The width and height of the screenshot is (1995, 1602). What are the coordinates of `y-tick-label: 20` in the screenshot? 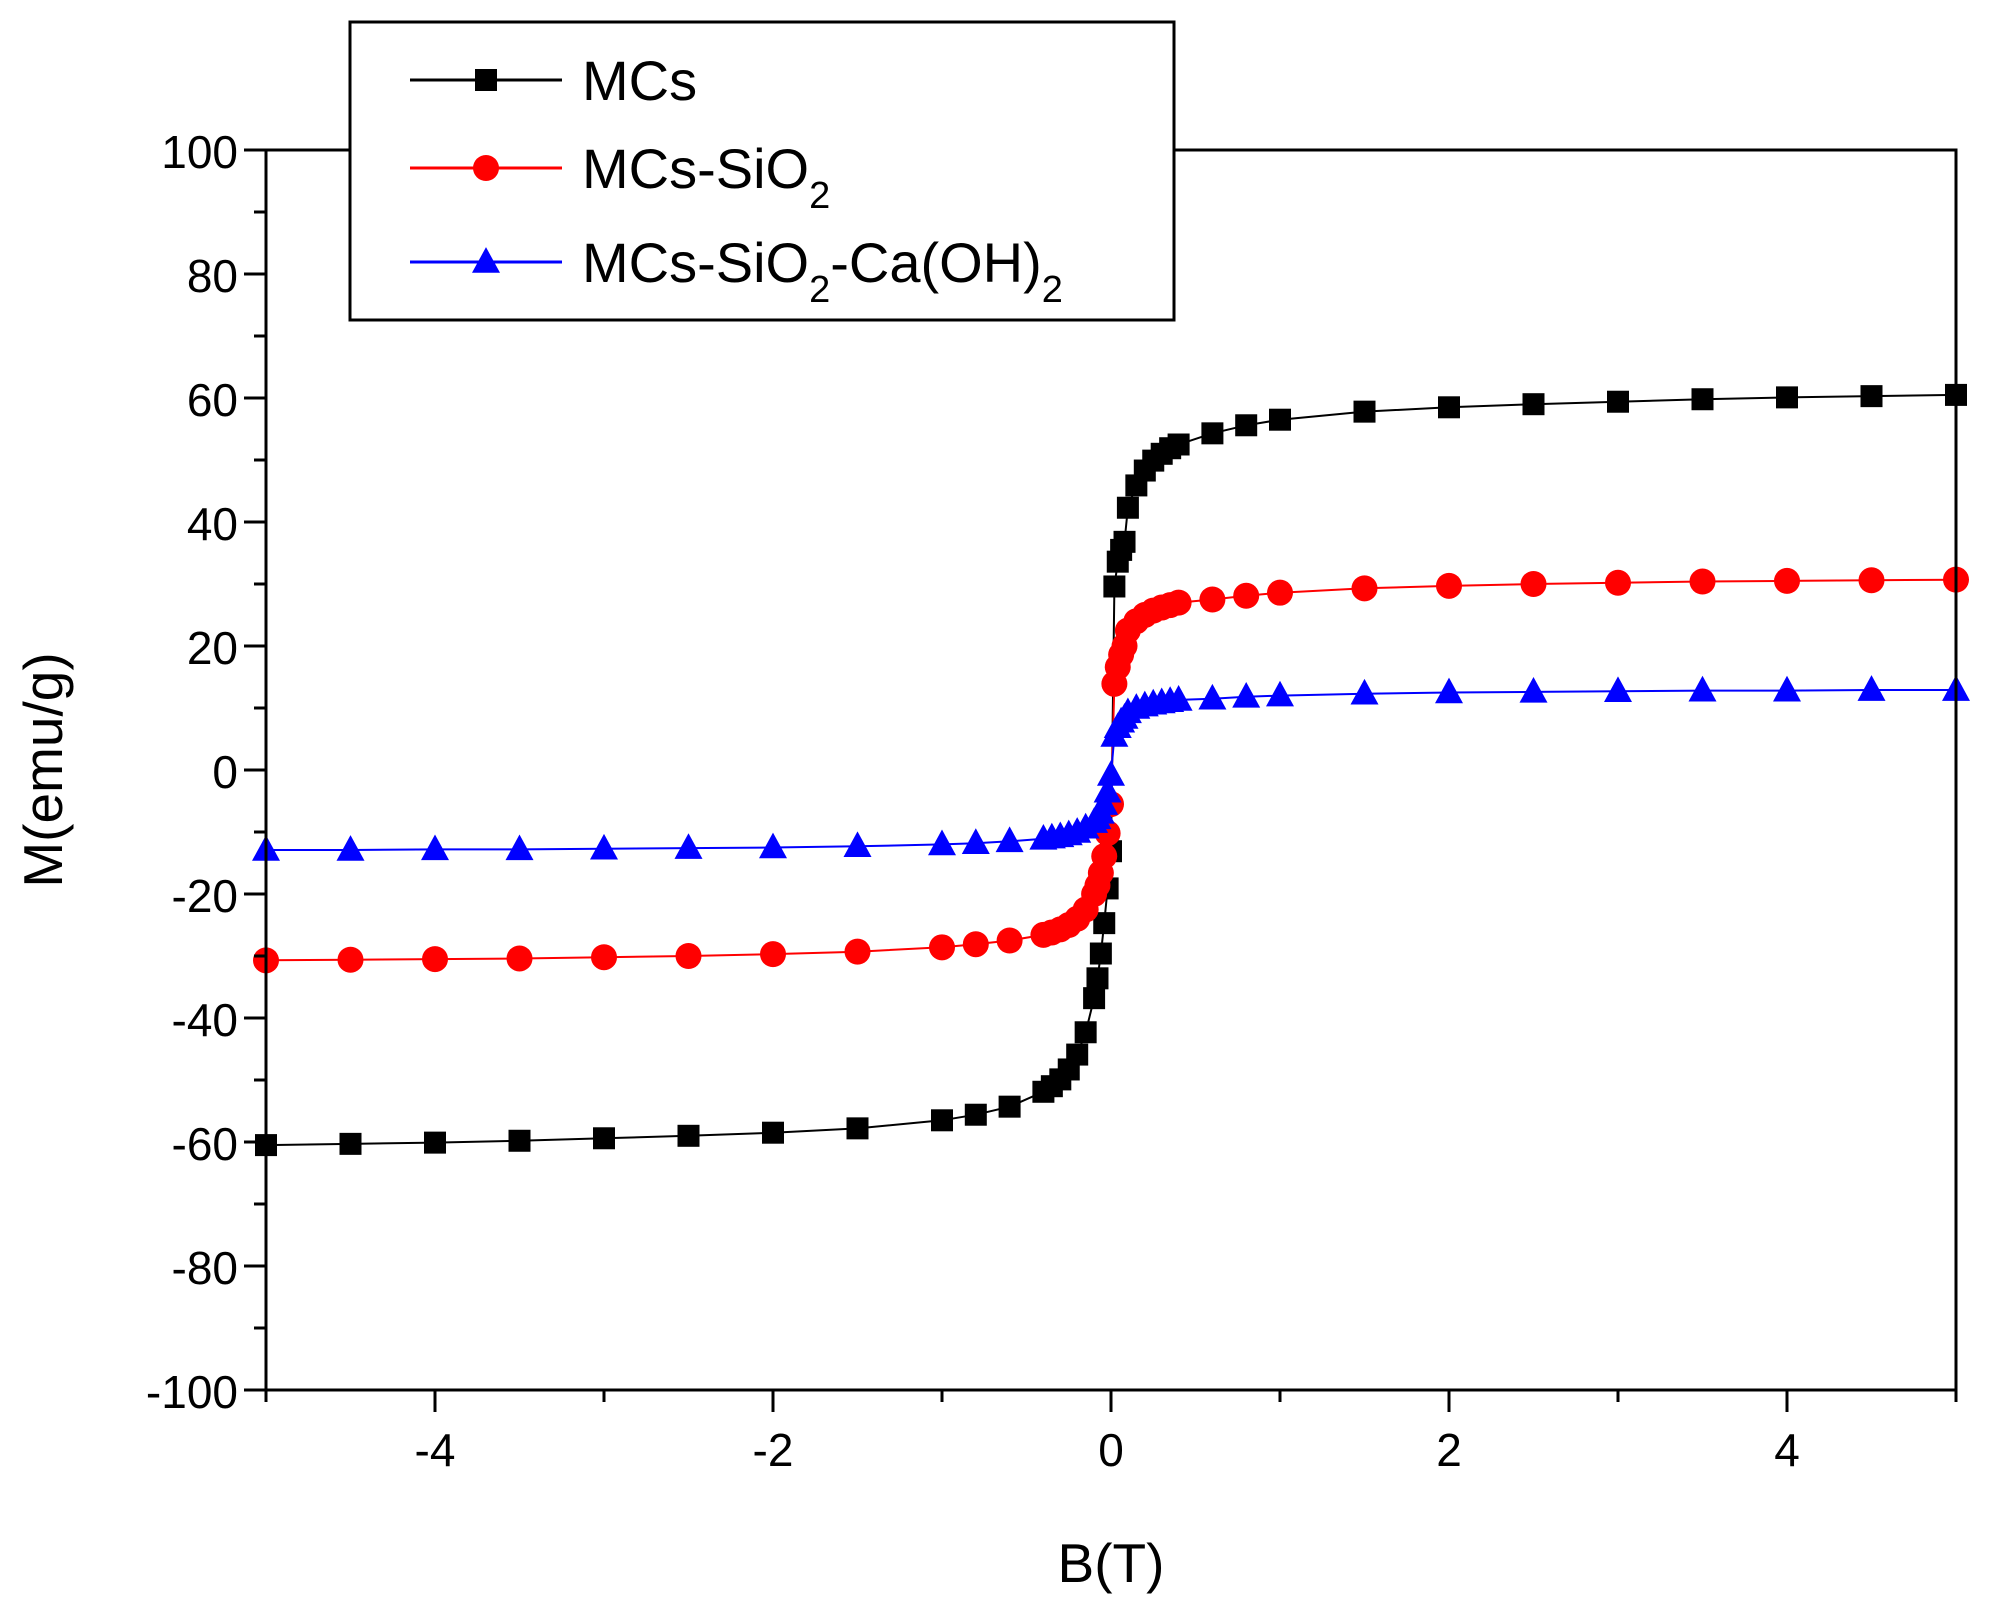 It's located at (212, 648).